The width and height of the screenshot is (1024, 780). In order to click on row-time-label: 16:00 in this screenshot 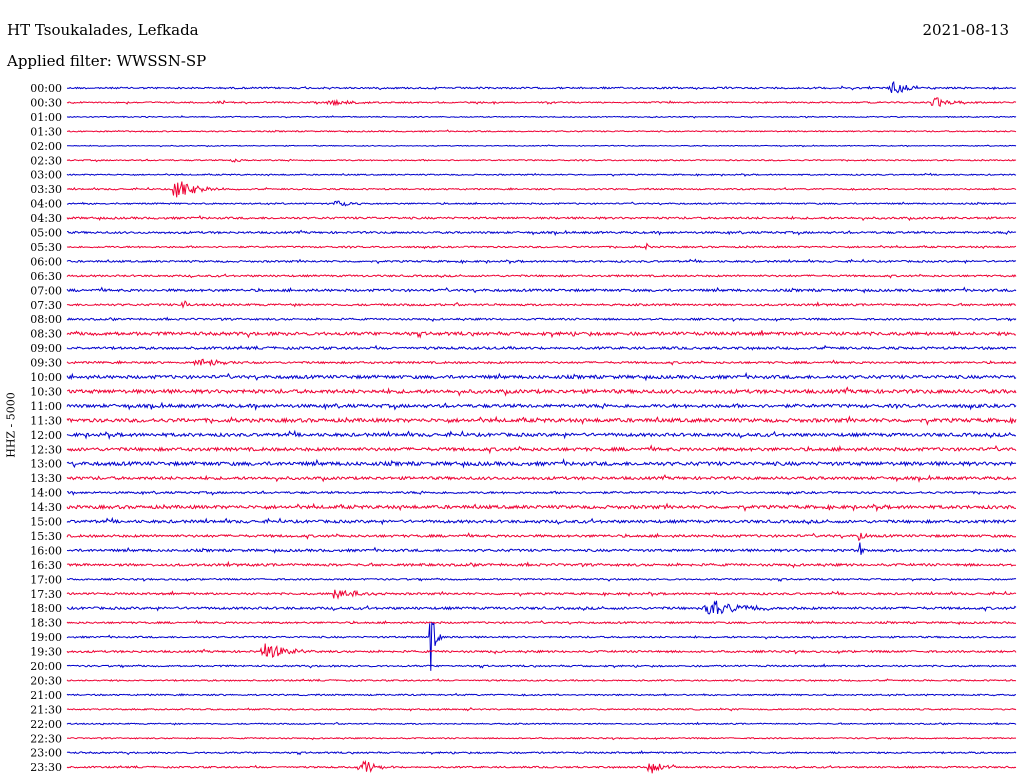, I will do `click(46, 550)`.